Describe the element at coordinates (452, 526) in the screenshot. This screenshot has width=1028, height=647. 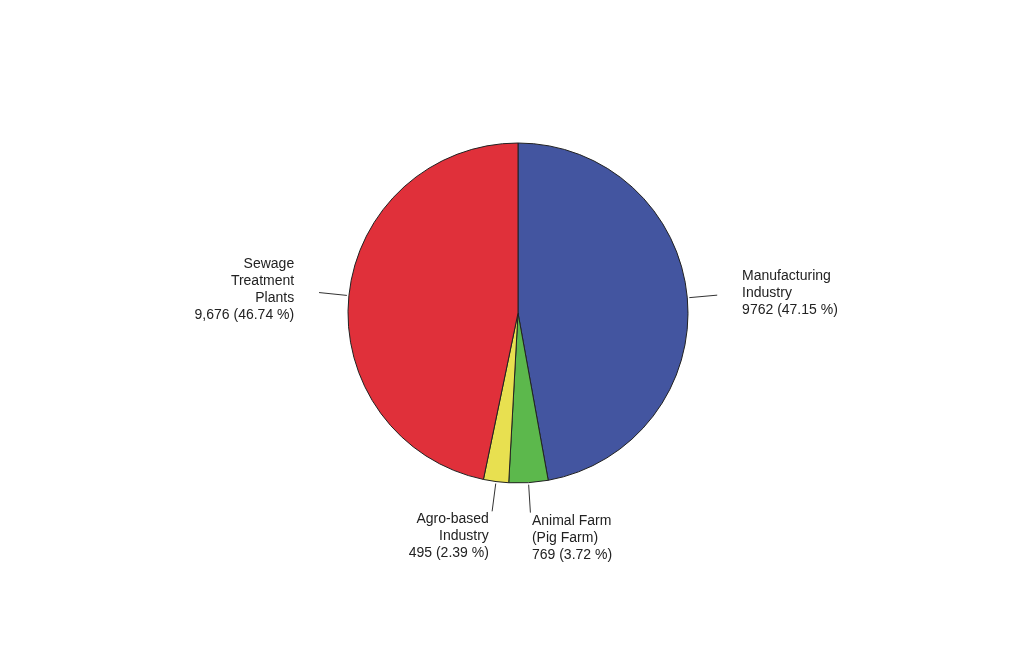
I see `slice-label: Agro-based Industry` at that location.